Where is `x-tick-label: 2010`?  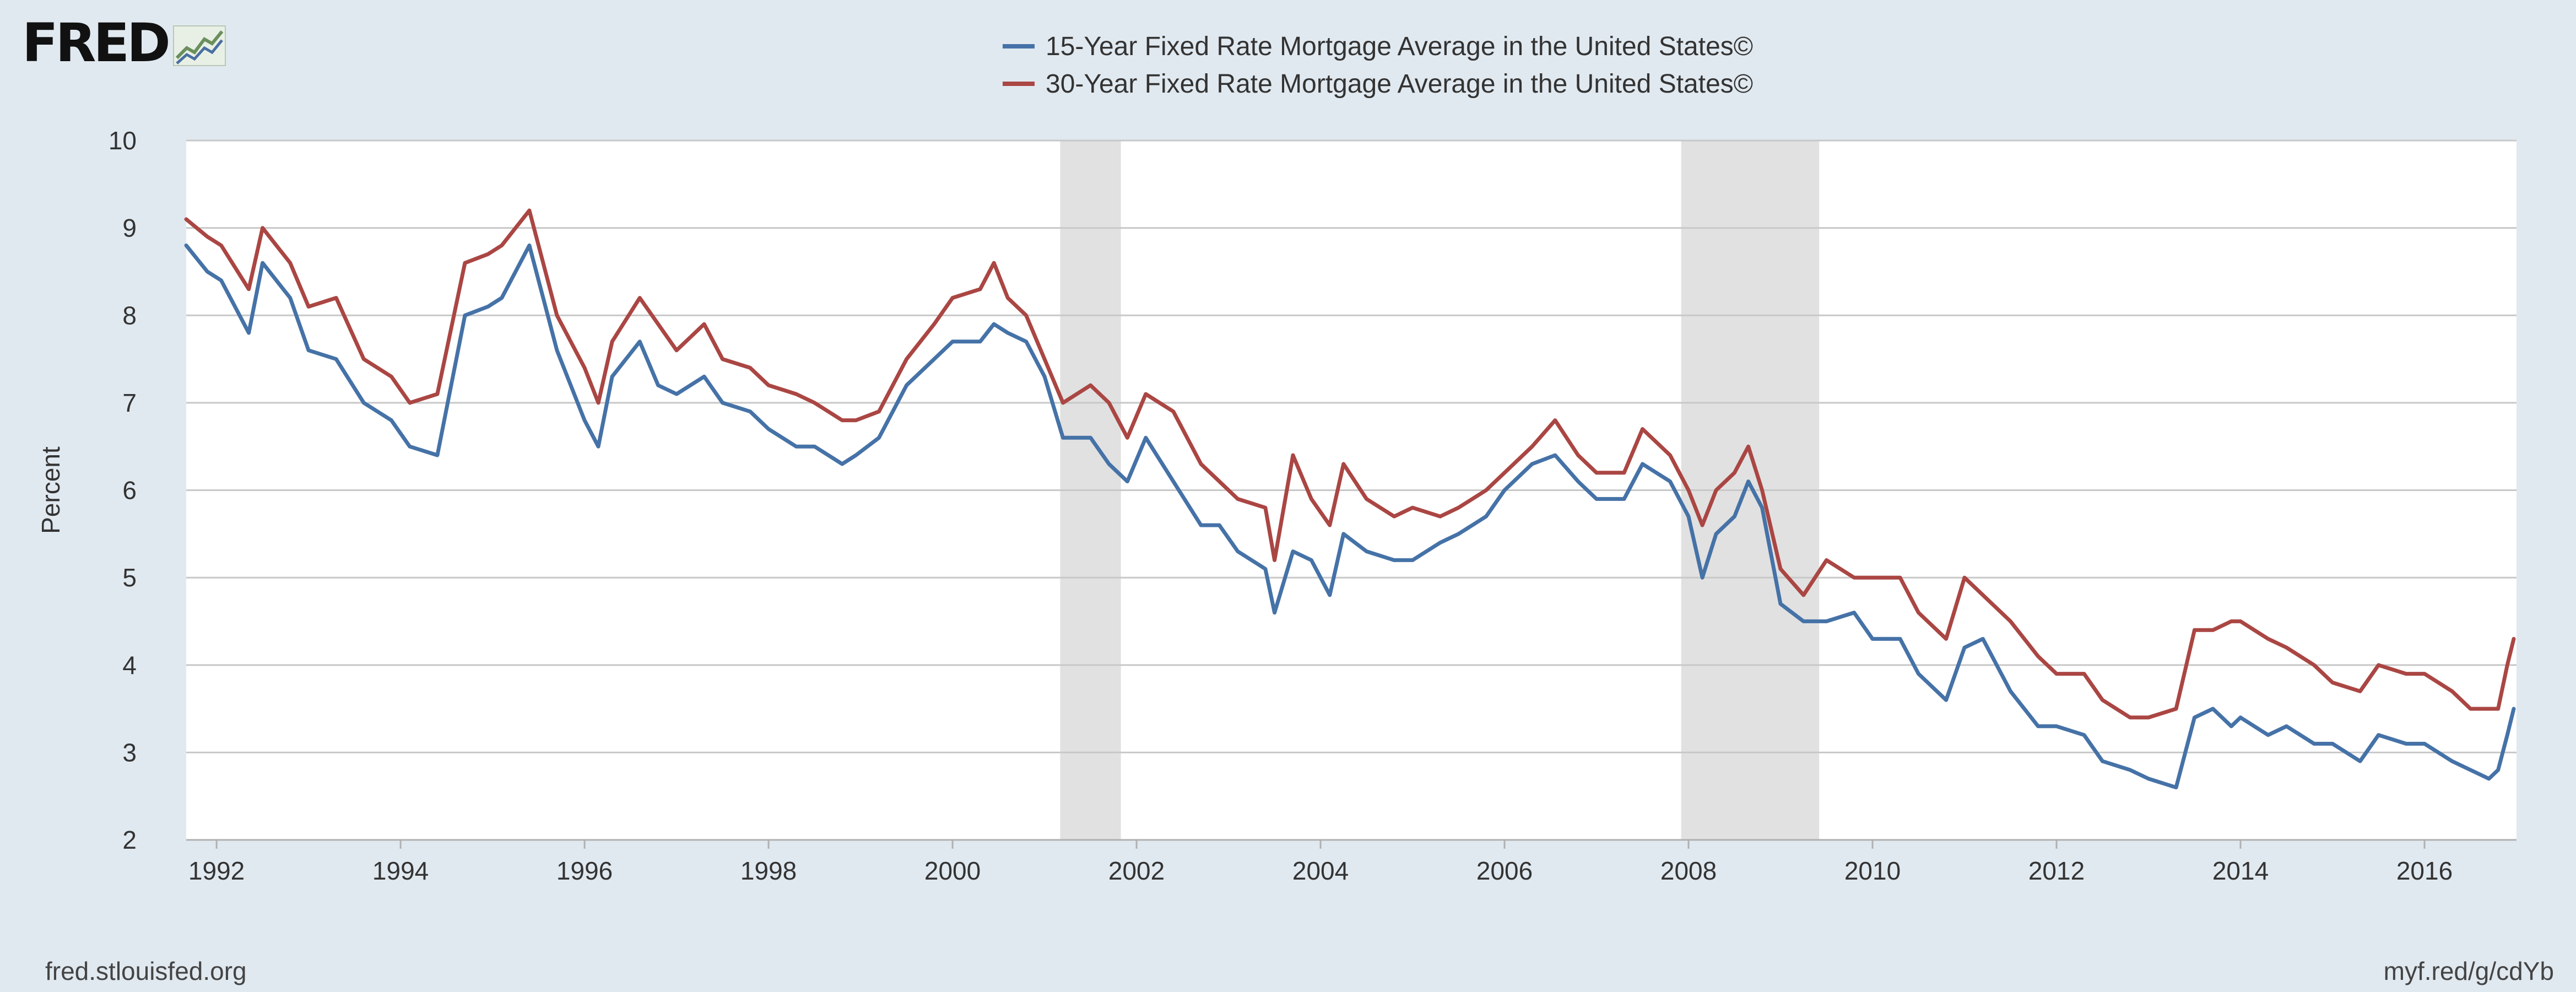 x-tick-label: 2010 is located at coordinates (1873, 870).